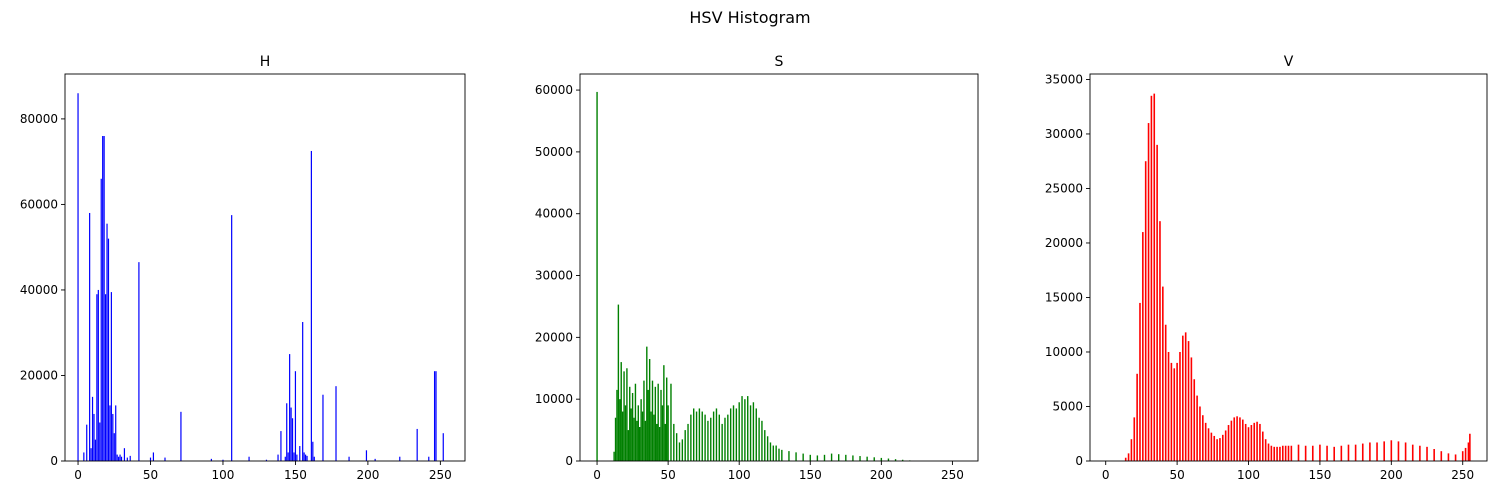 This screenshot has width=1500, height=495. What do you see at coordinates (39, 375) in the screenshot?
I see `y-tick-label-h: 20000` at bounding box center [39, 375].